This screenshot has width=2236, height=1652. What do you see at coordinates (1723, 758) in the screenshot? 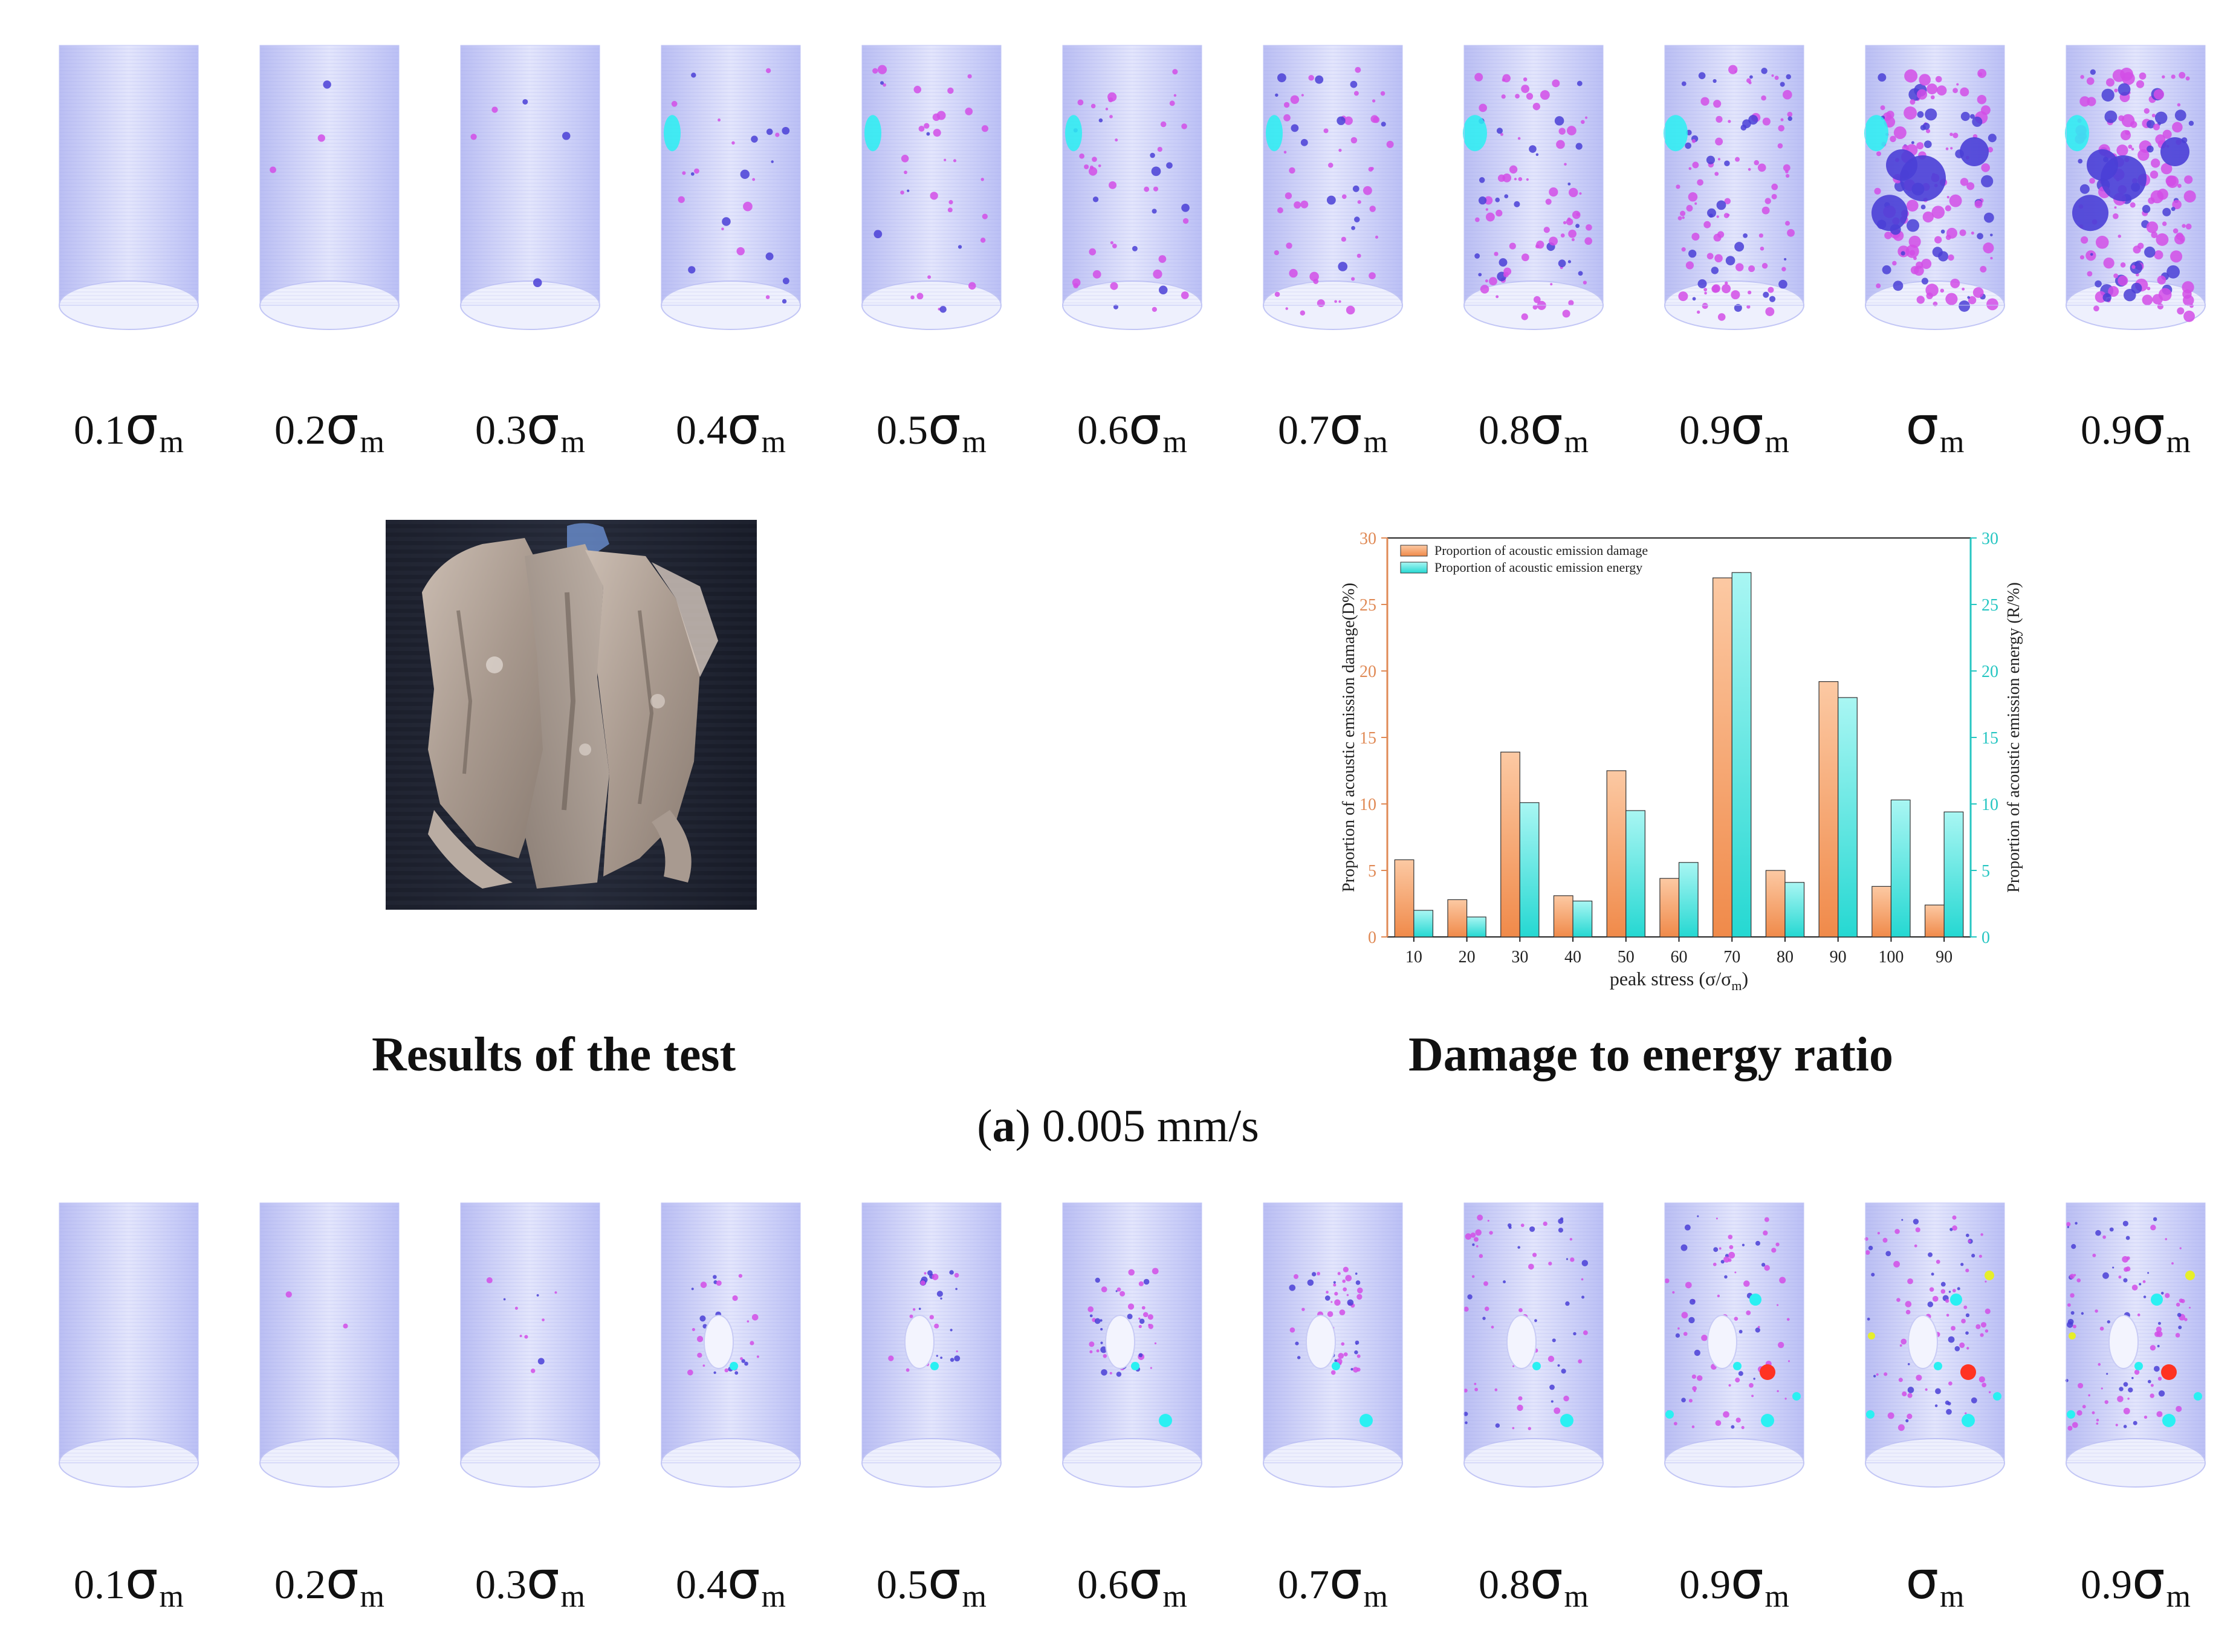
I see `bar-damage` at bounding box center [1723, 758].